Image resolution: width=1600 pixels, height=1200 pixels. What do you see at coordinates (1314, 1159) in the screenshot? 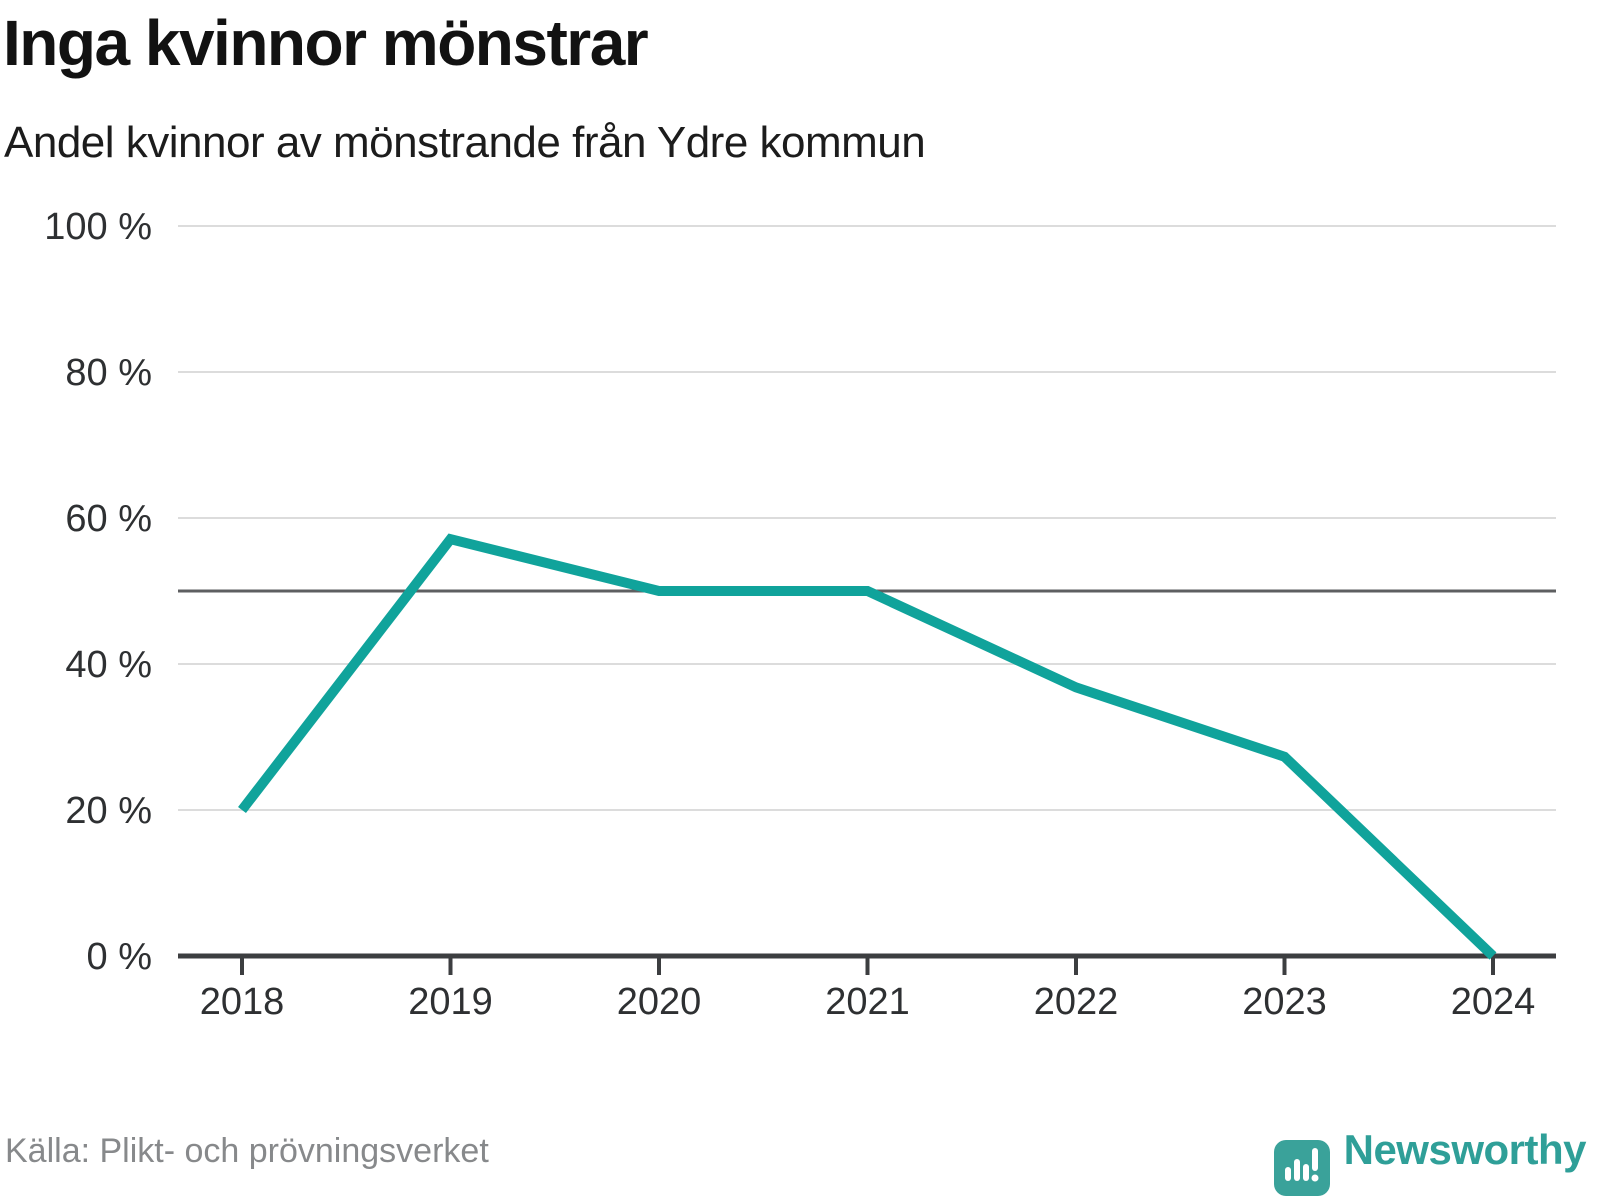
I see `logo-exclamation-bar` at bounding box center [1314, 1159].